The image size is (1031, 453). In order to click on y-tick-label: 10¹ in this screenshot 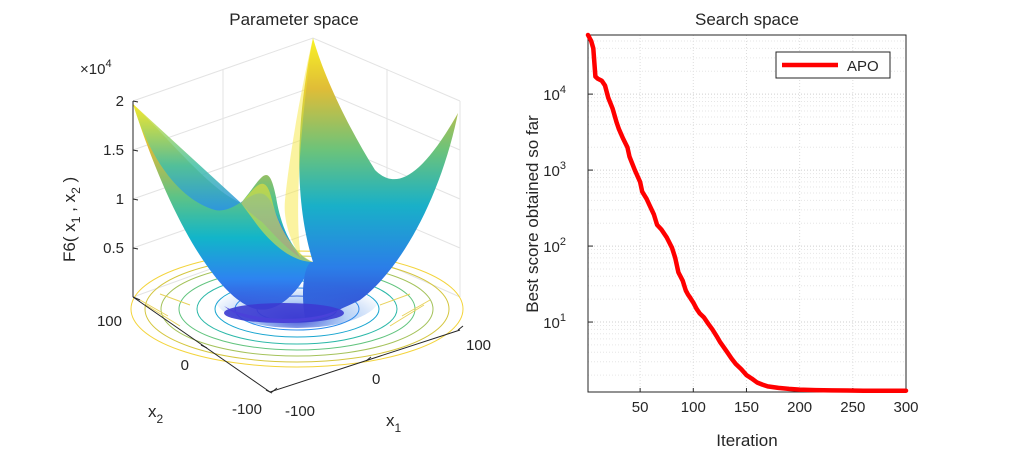, I will do `click(554, 322)`.